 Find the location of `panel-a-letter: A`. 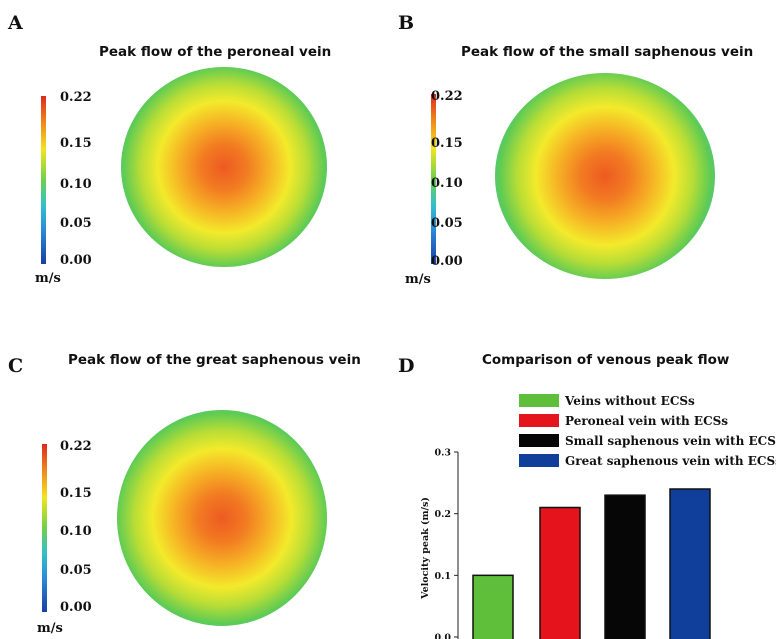

panel-a-letter: A is located at coordinates (15, 23).